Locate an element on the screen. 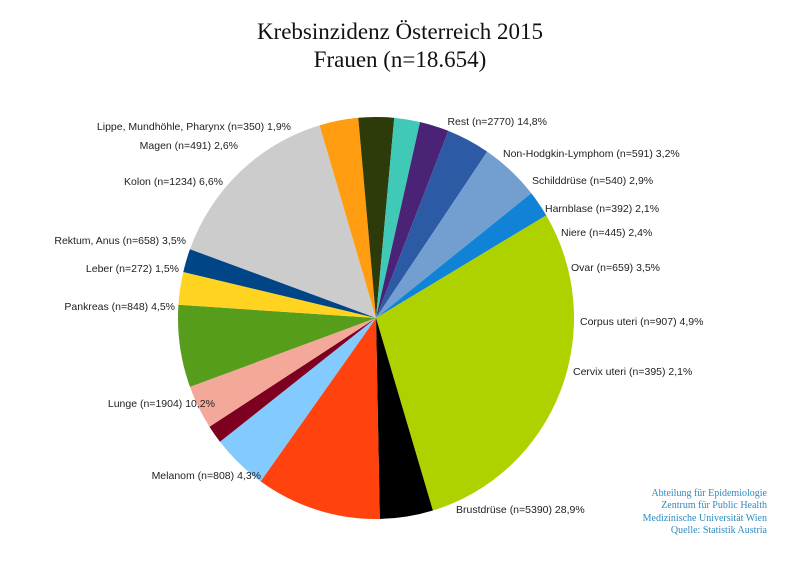 The height and width of the screenshot is (566, 800). slice-label-magen: Magen (n=491) 2,6% is located at coordinates (189, 146).